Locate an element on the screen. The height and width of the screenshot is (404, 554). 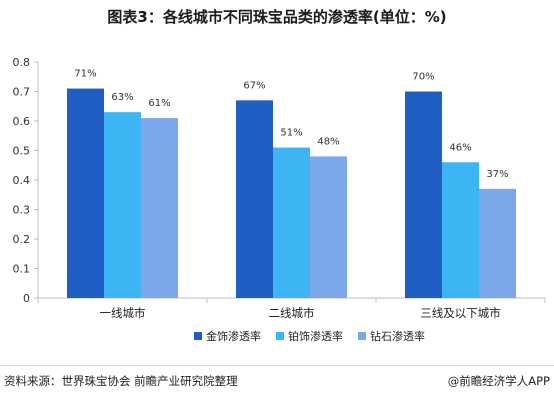
footer-divider is located at coordinates (277, 365).